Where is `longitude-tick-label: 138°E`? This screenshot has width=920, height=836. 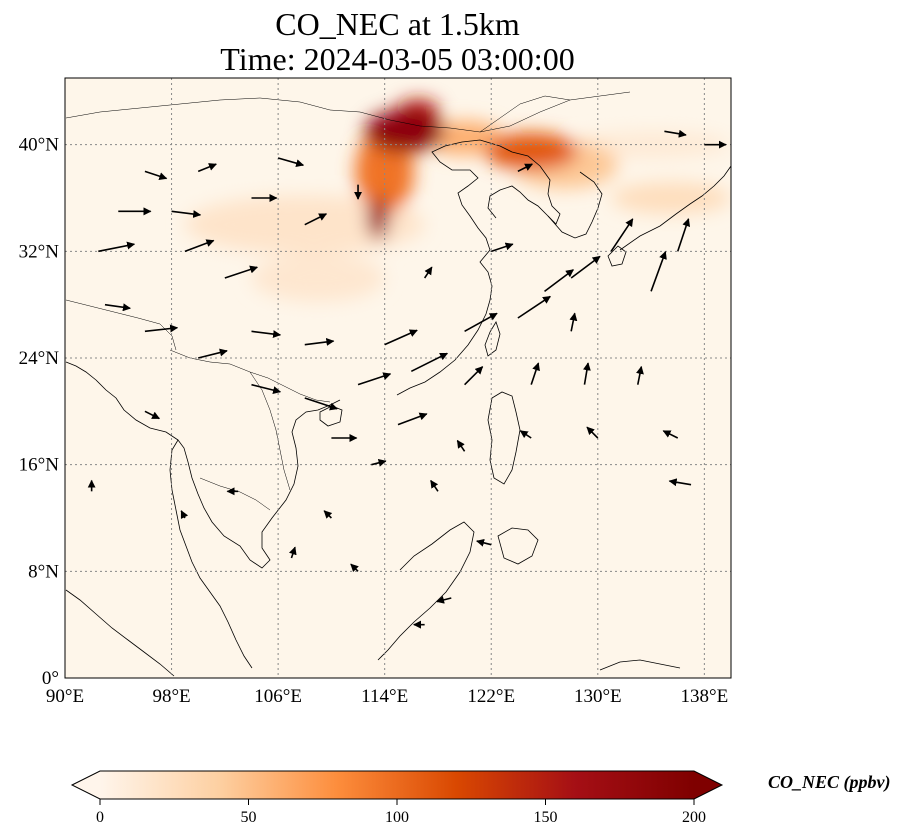
longitude-tick-label: 138°E is located at coordinates (705, 696).